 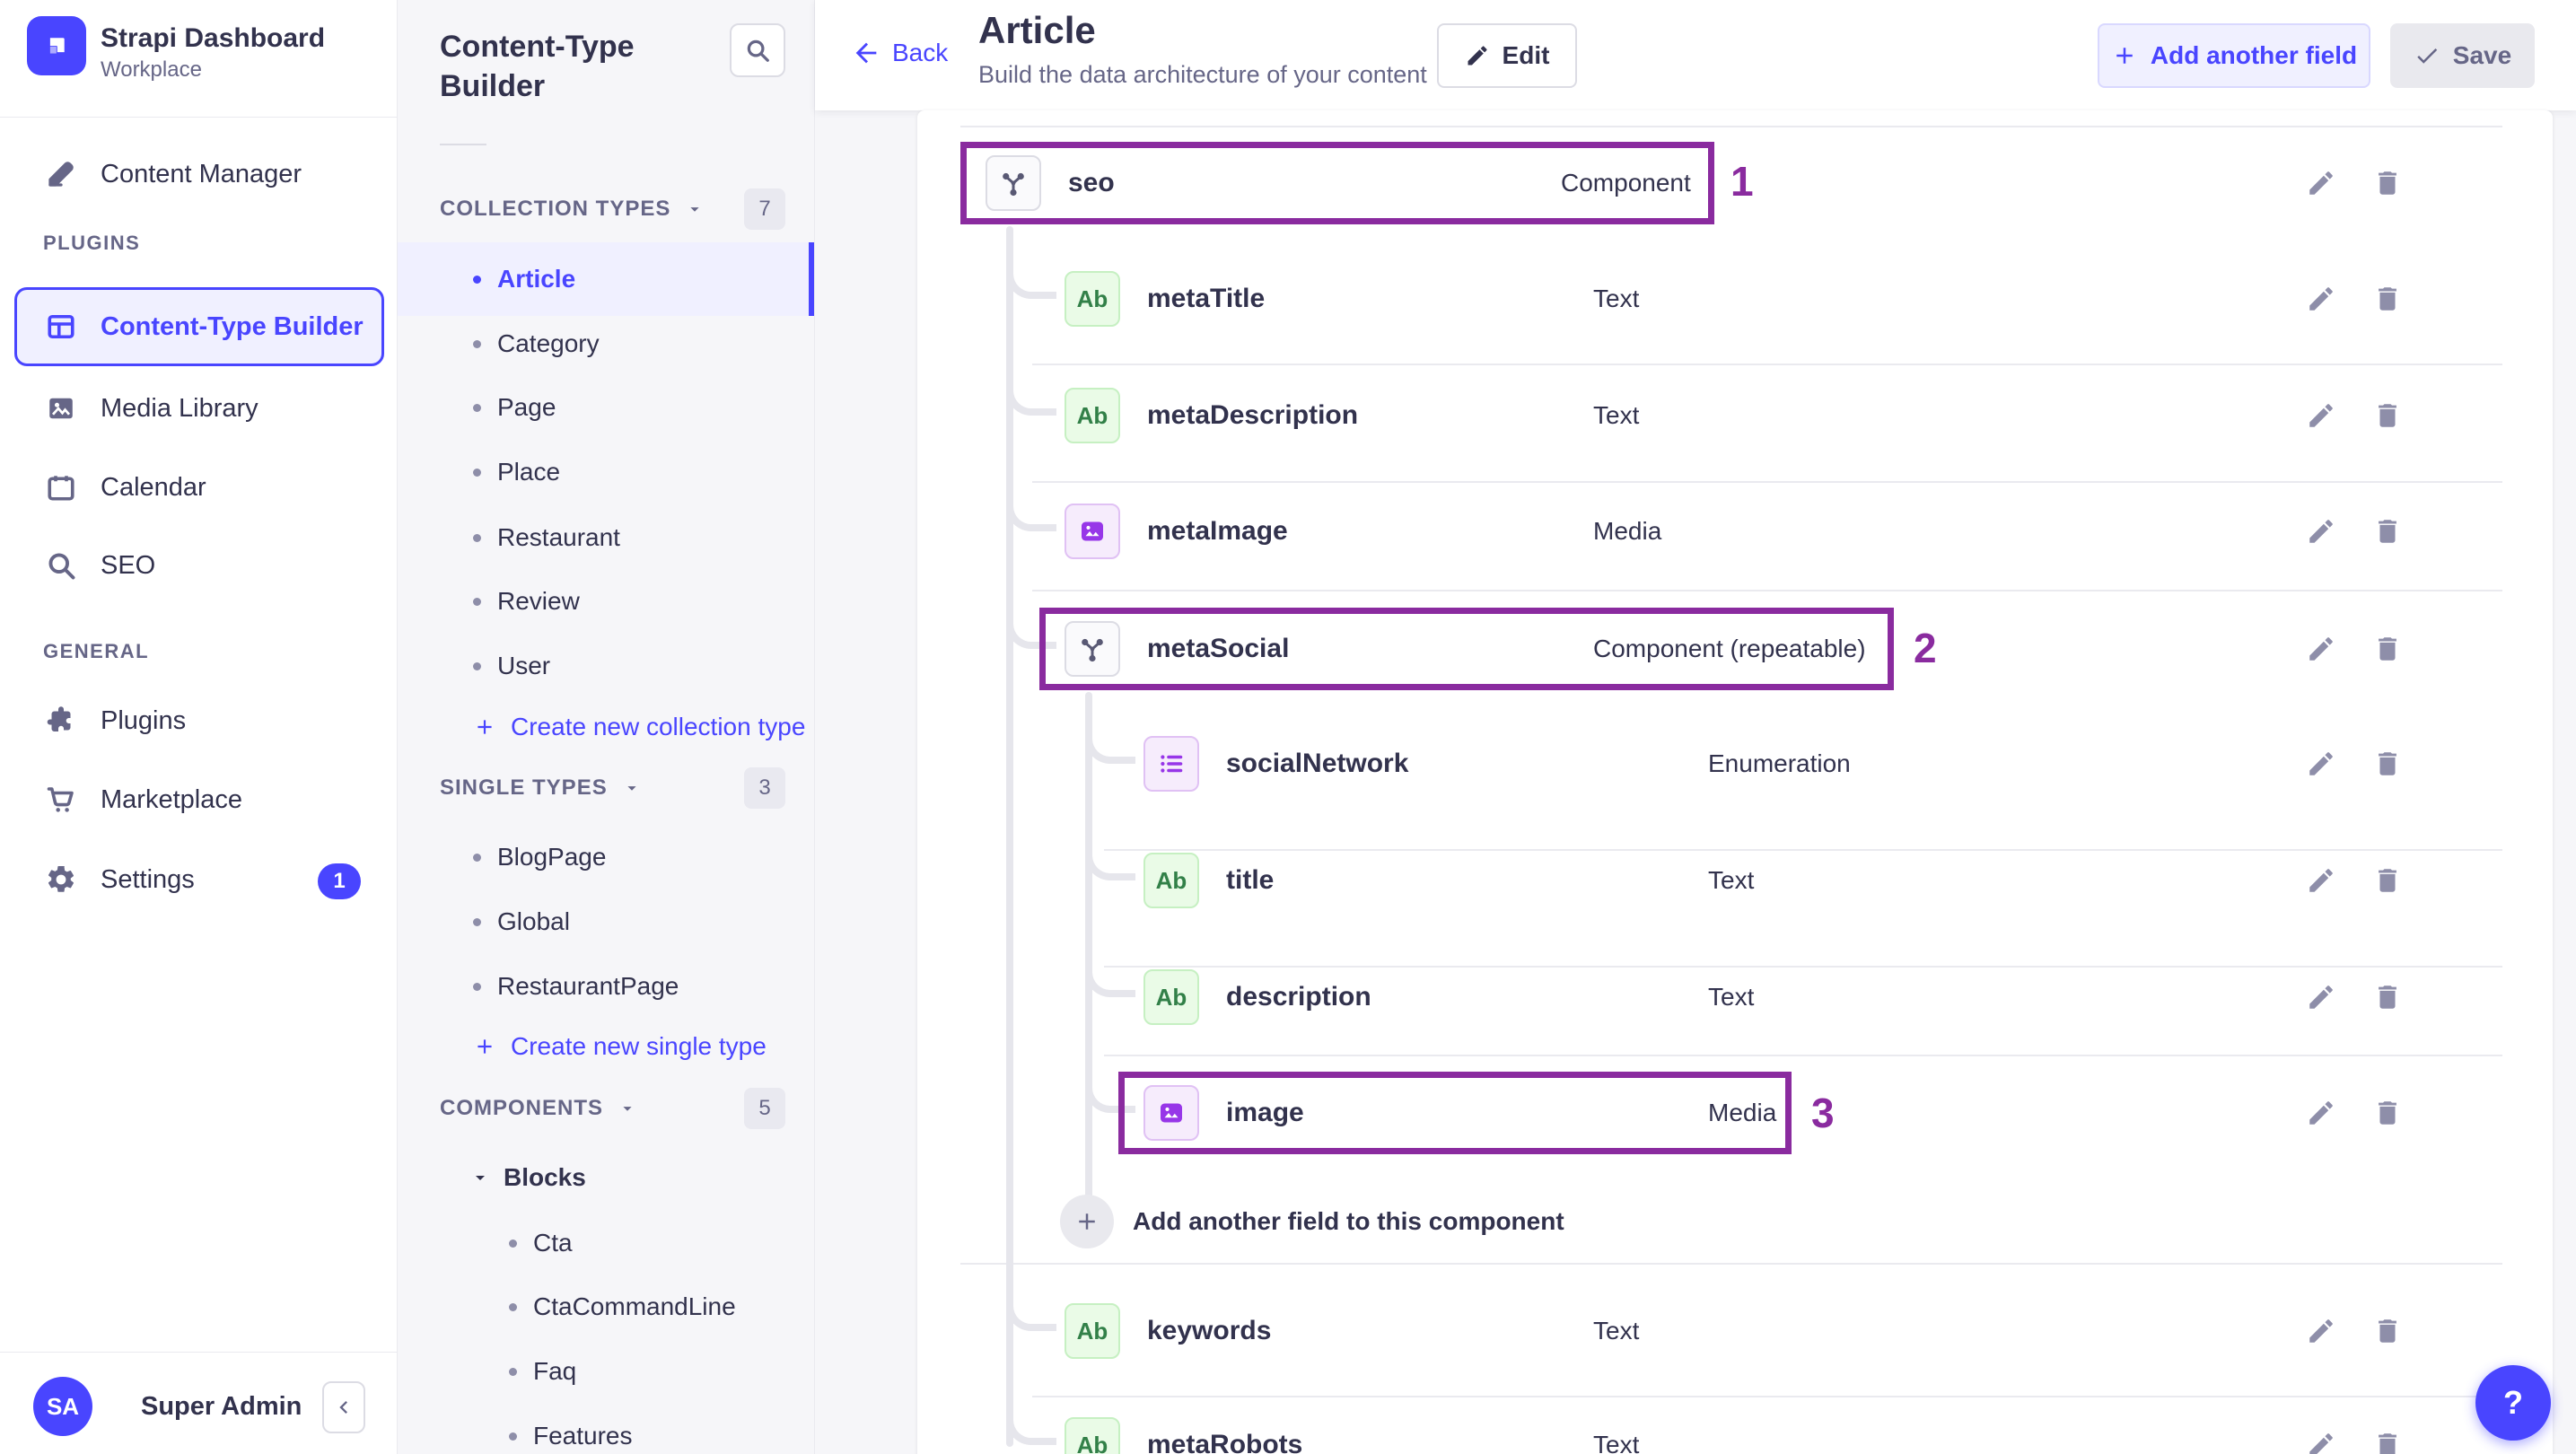 What do you see at coordinates (606, 343) in the screenshot?
I see `nav-item-category: Category` at bounding box center [606, 343].